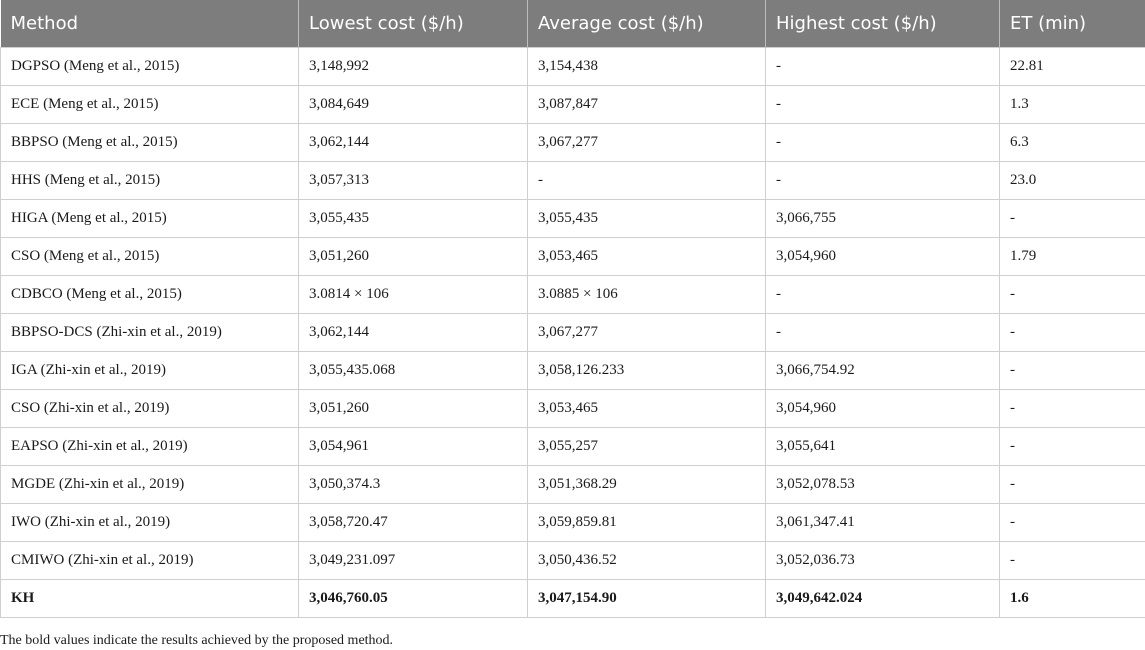  What do you see at coordinates (882, 560) in the screenshot?
I see `cell-highest-cost: 3,052,036.73` at bounding box center [882, 560].